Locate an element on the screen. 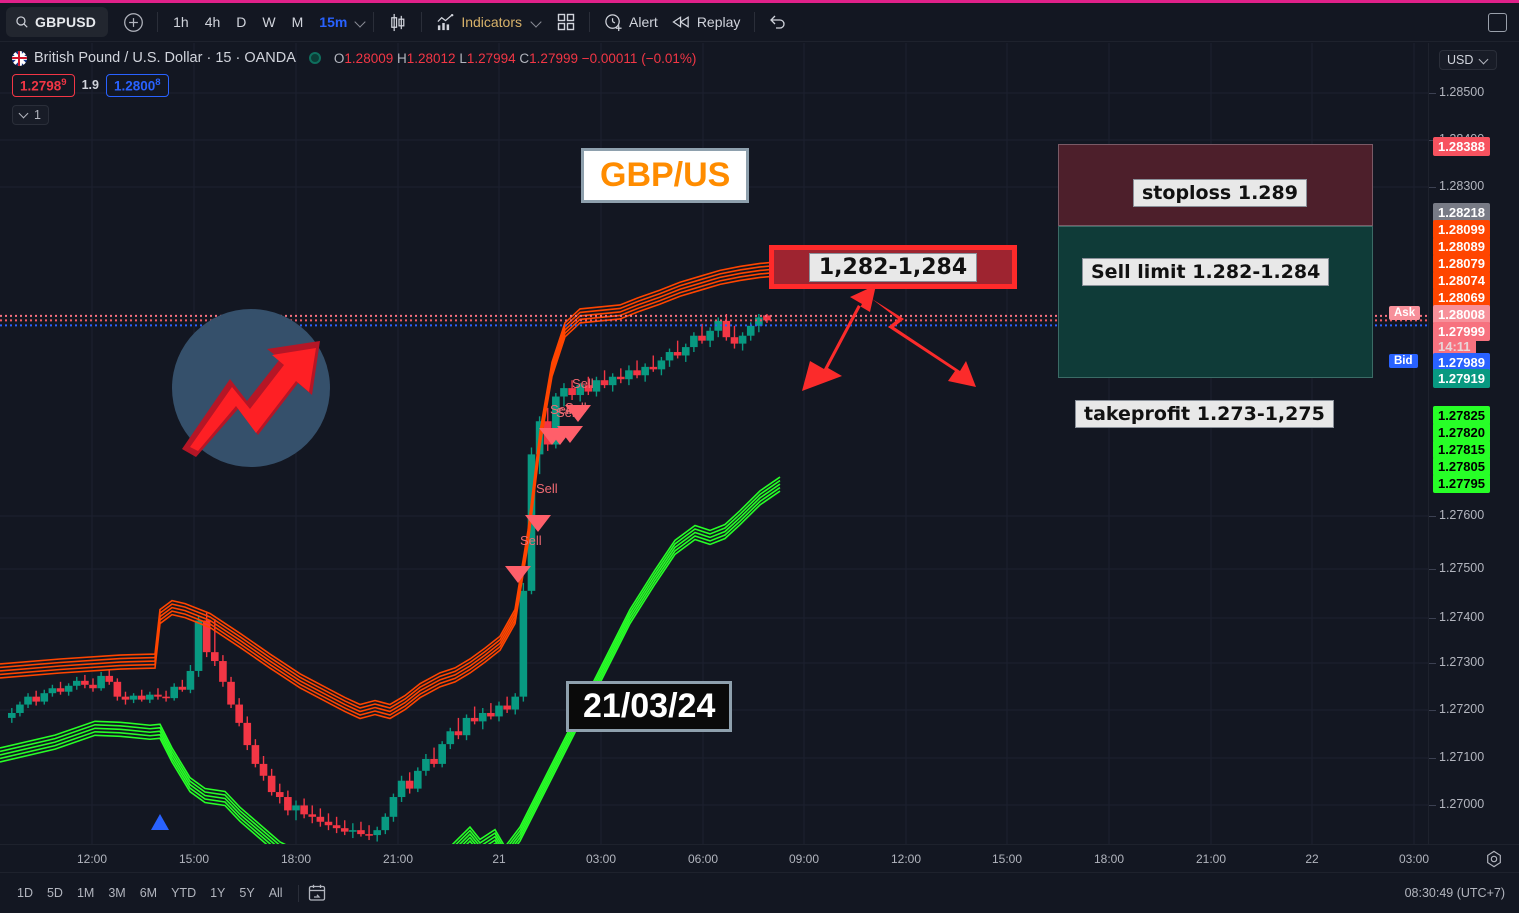 This screenshot has width=1519, height=913. green-band-marker-1: 1.27825 is located at coordinates (1461, 415).